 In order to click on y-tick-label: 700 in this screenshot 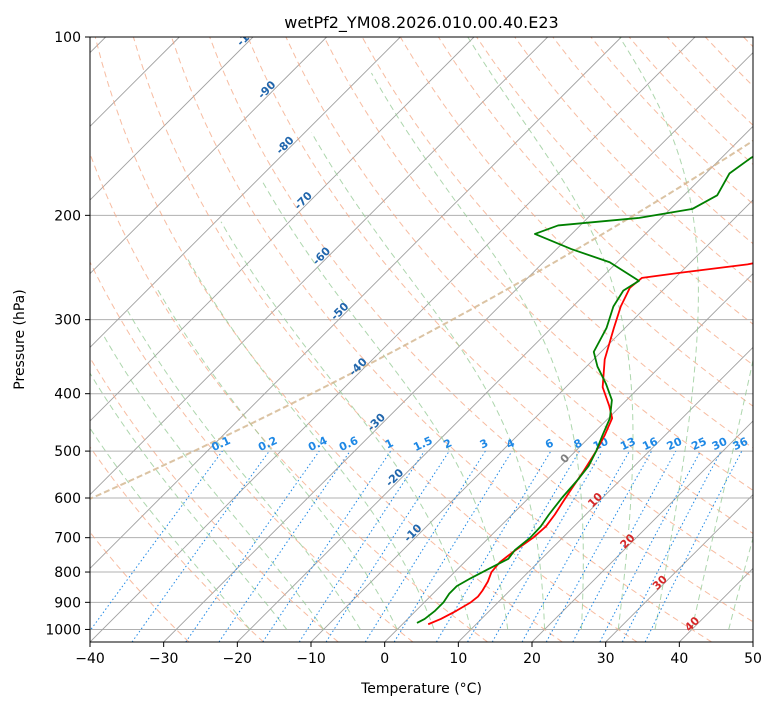, I will do `click(67, 539)`.